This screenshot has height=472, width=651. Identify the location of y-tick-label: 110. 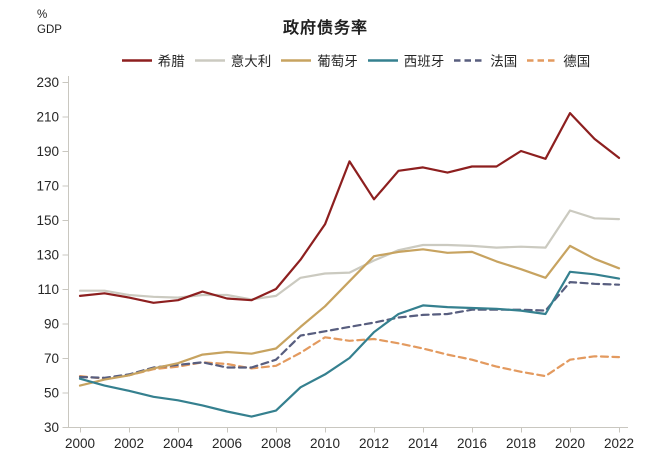
(48, 289).